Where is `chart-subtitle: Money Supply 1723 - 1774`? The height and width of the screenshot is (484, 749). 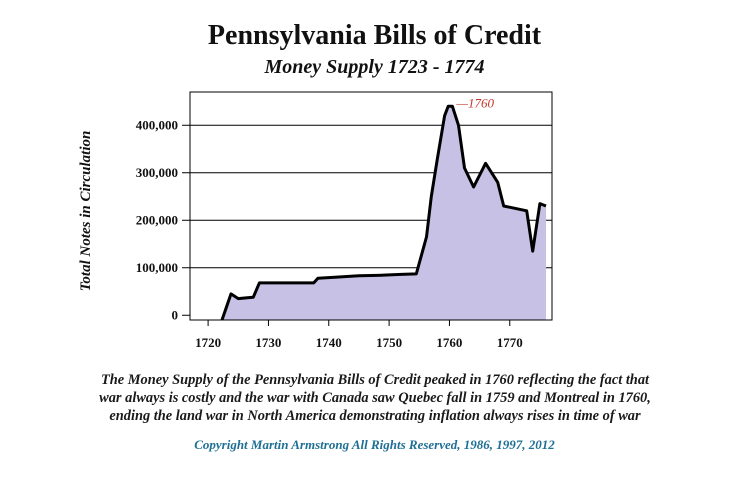
chart-subtitle: Money Supply 1723 - 1774 is located at coordinates (374, 67).